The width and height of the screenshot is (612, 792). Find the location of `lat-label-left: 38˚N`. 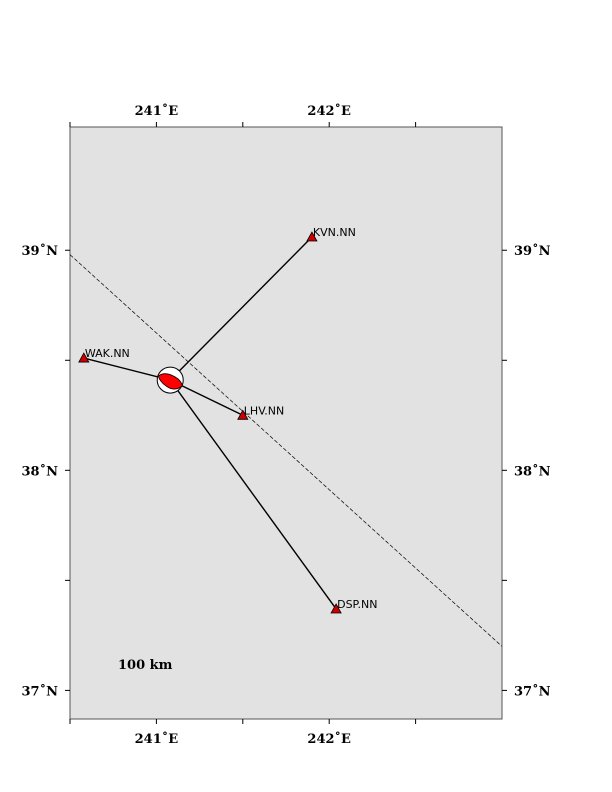

lat-label-left: 38˚N is located at coordinates (40, 471).